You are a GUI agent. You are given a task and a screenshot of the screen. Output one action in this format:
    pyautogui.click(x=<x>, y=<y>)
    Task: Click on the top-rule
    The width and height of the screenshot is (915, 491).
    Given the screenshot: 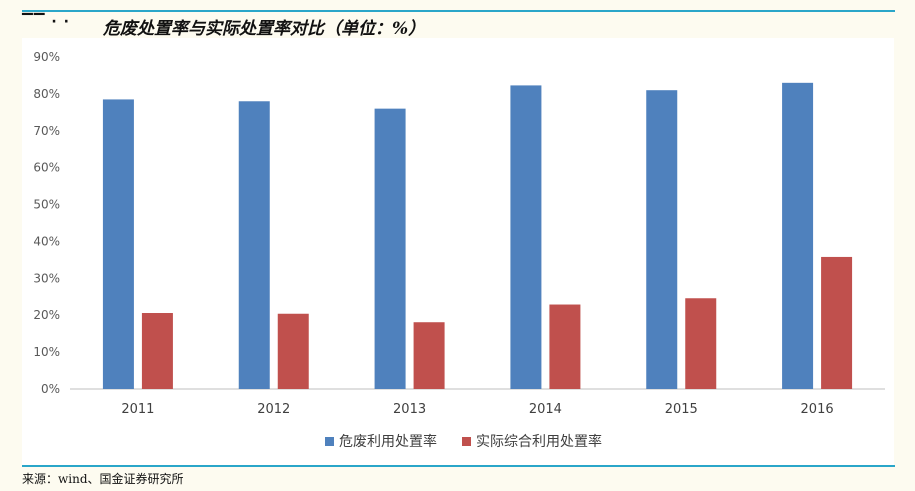 What is the action you would take?
    pyautogui.click(x=458, y=11)
    